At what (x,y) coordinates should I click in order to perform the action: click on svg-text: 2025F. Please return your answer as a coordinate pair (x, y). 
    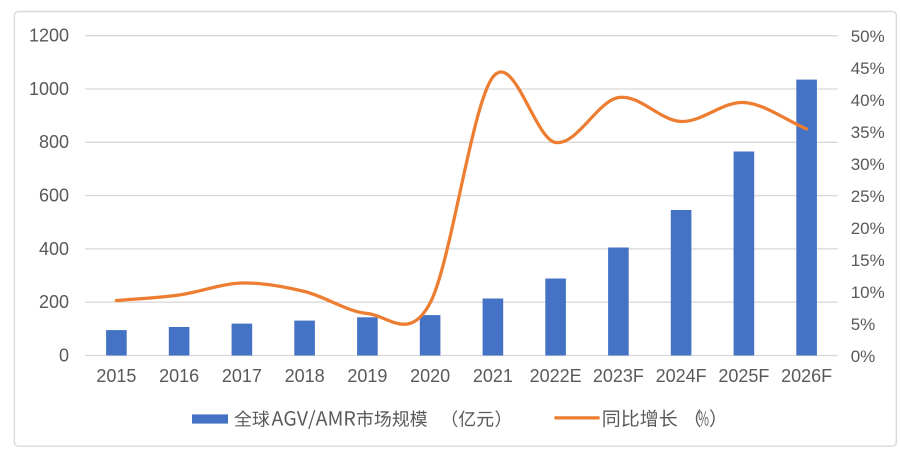
    Looking at the image, I should click on (743, 376).